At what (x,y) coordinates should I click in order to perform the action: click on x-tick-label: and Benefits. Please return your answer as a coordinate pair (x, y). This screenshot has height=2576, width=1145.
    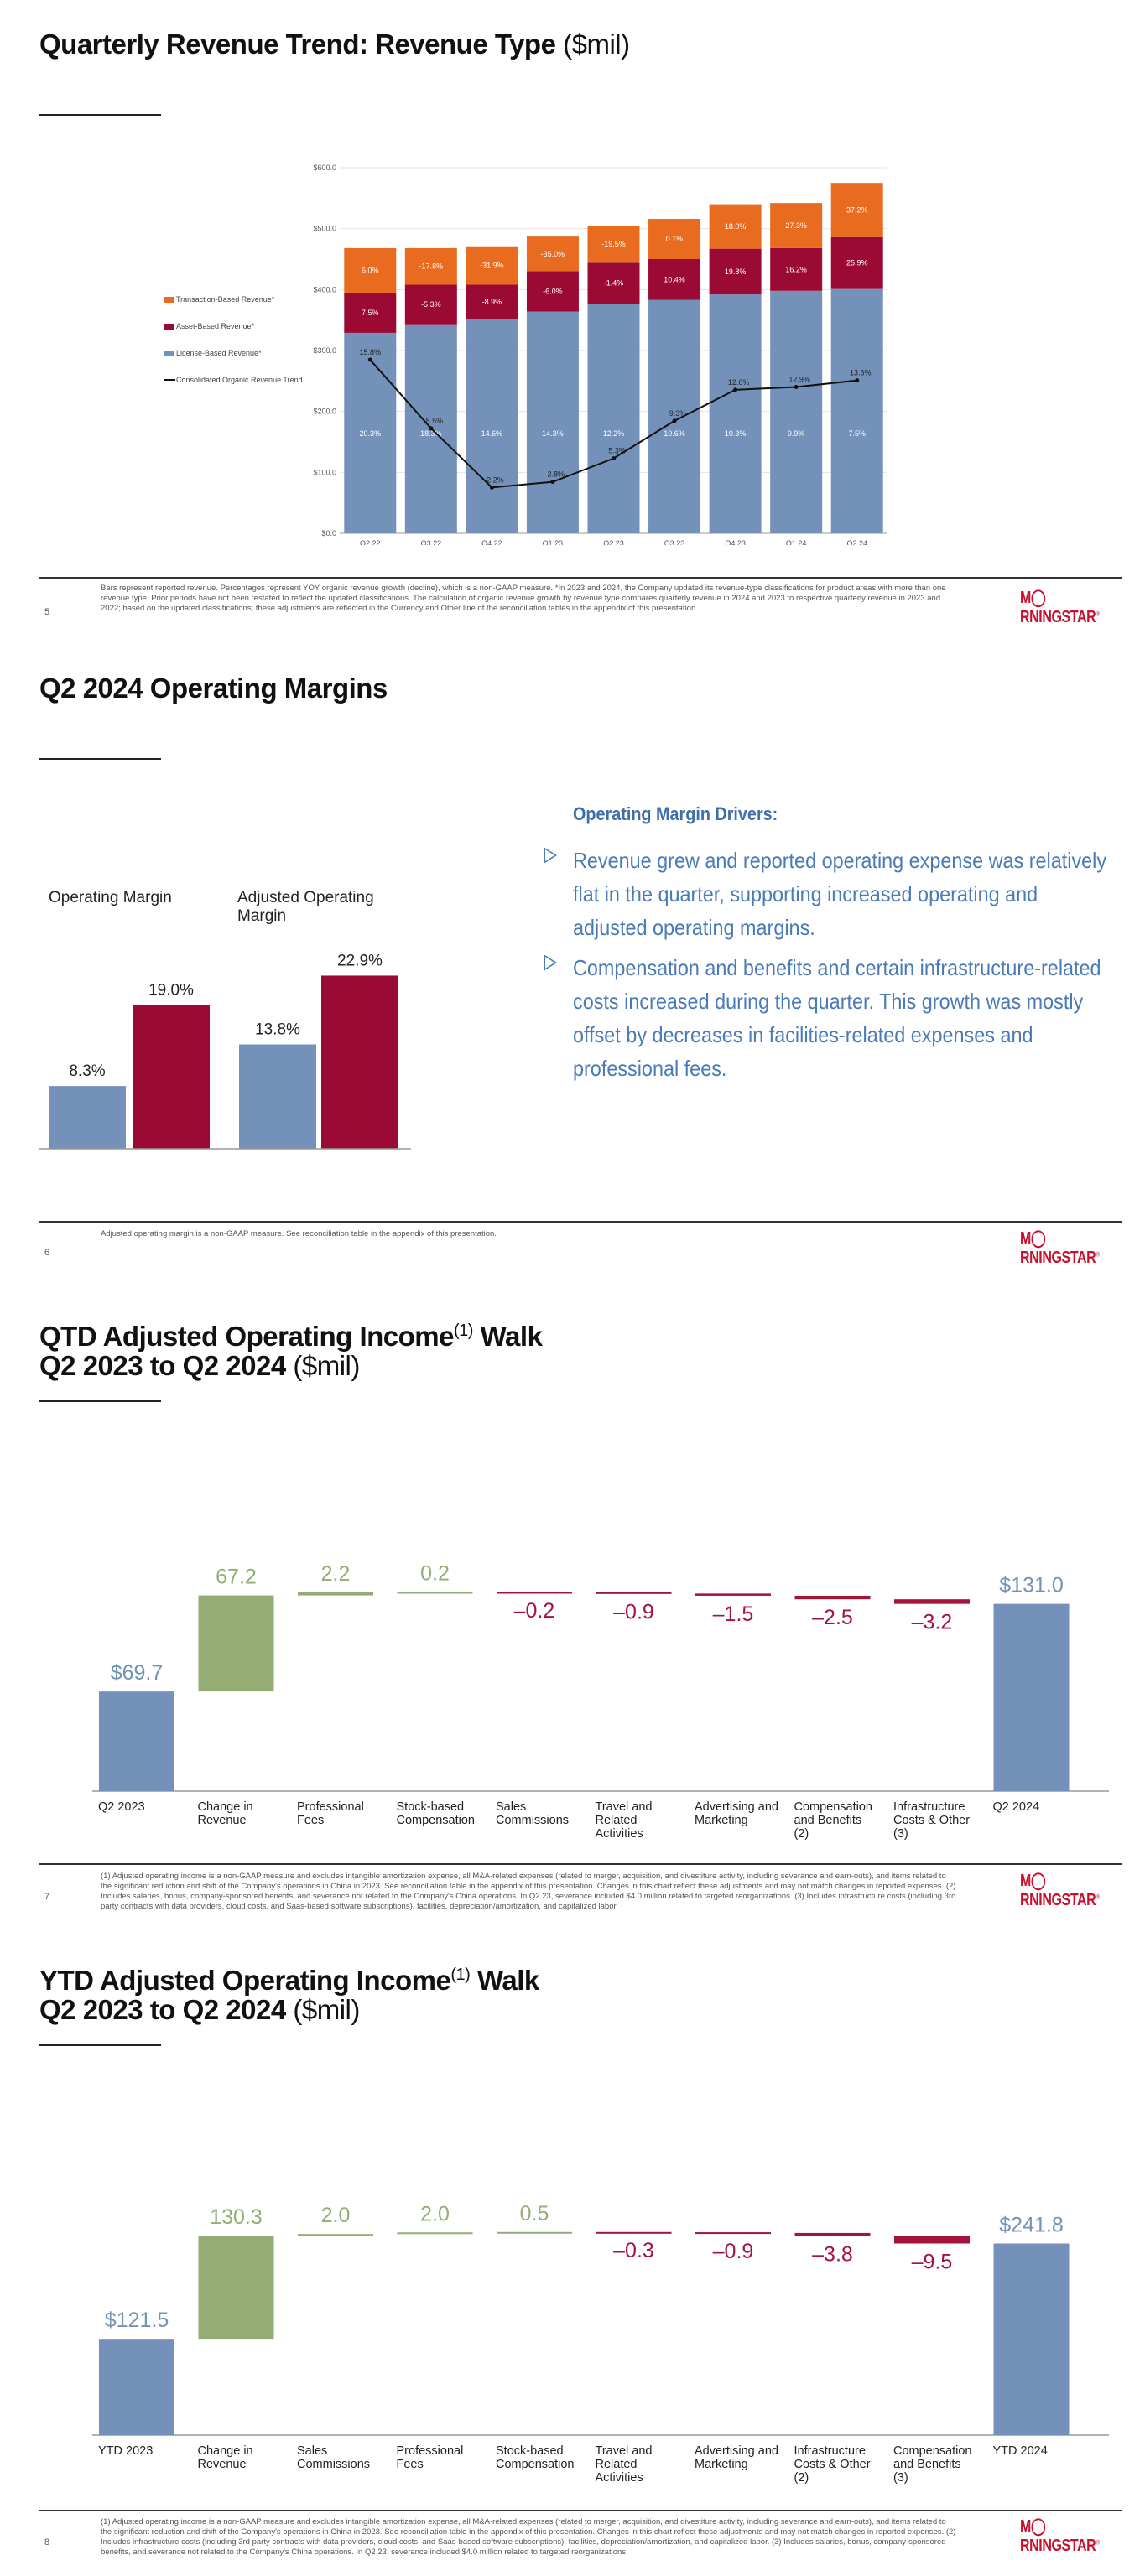
    Looking at the image, I should click on (927, 2464).